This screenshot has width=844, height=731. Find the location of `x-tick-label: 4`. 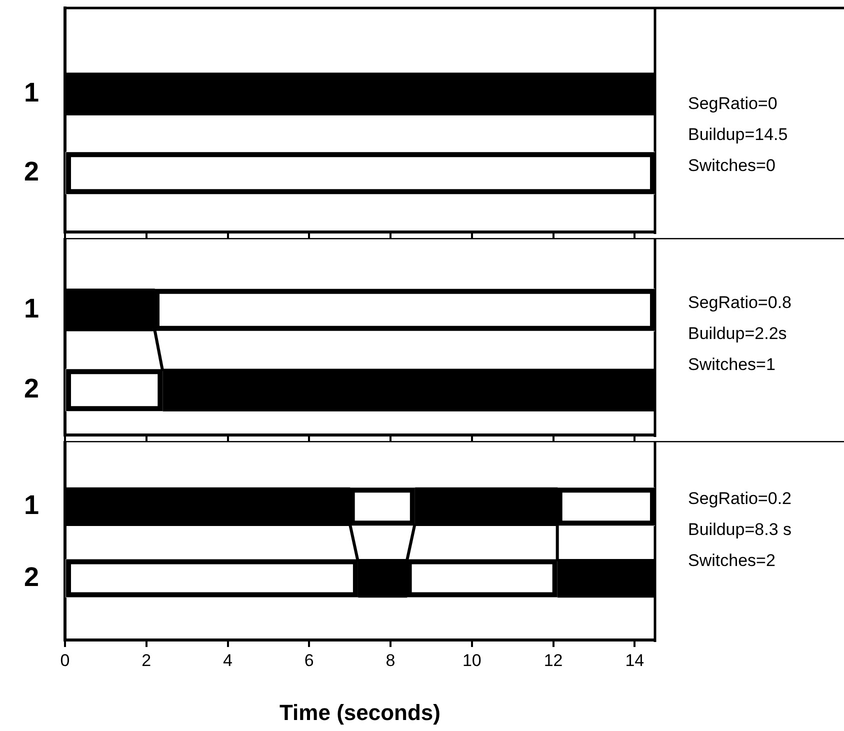

x-tick-label: 4 is located at coordinates (227, 660).